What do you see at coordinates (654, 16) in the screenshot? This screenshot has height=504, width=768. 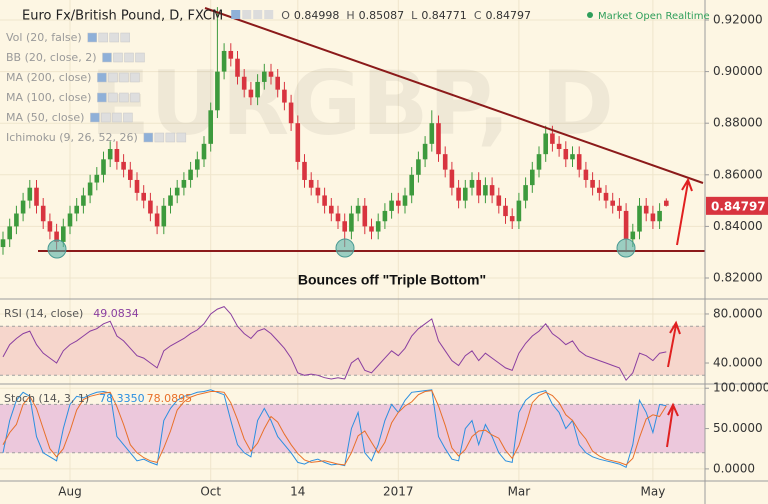 I see `status: Market Open Realtime` at bounding box center [654, 16].